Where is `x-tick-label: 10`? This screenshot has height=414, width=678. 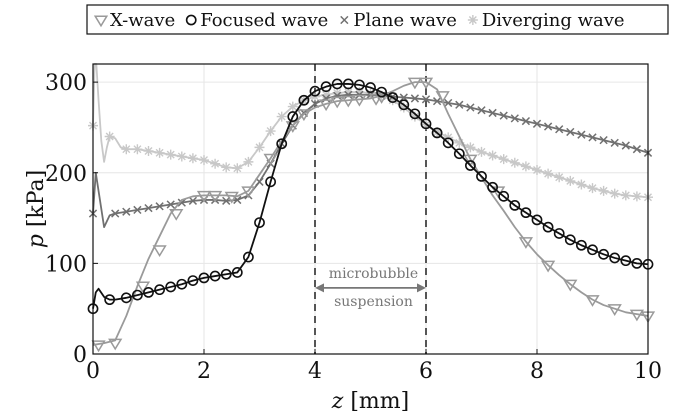 x-tick-label: 10 is located at coordinates (648, 371).